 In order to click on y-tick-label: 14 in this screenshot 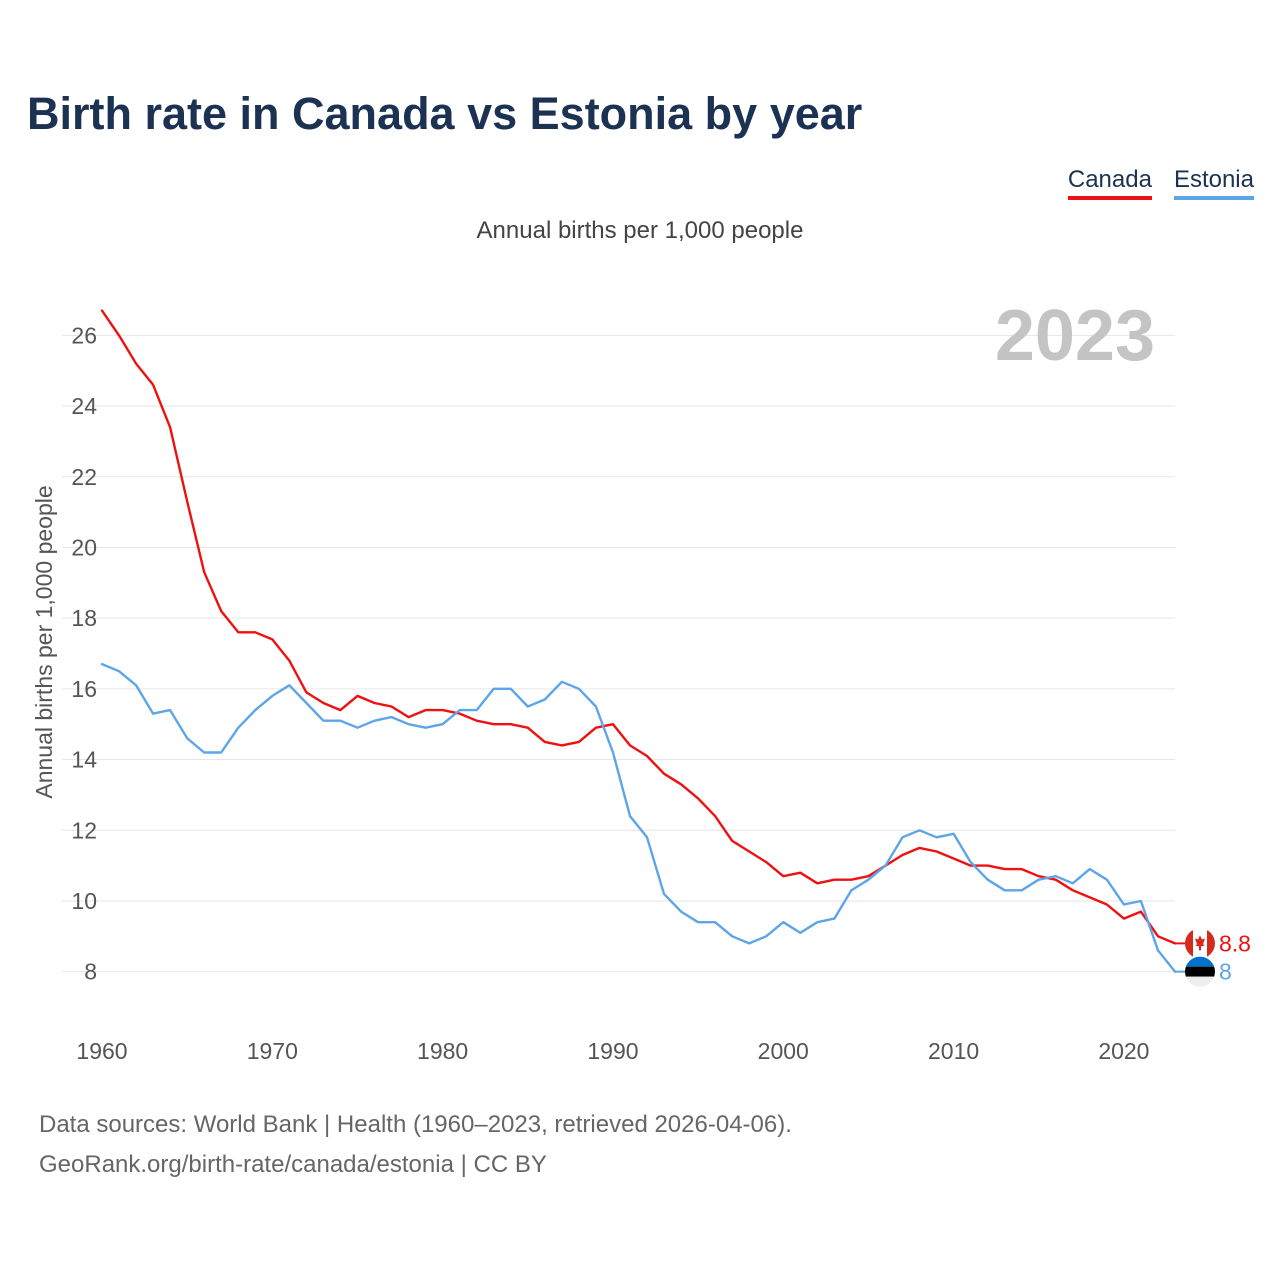, I will do `click(84, 760)`.